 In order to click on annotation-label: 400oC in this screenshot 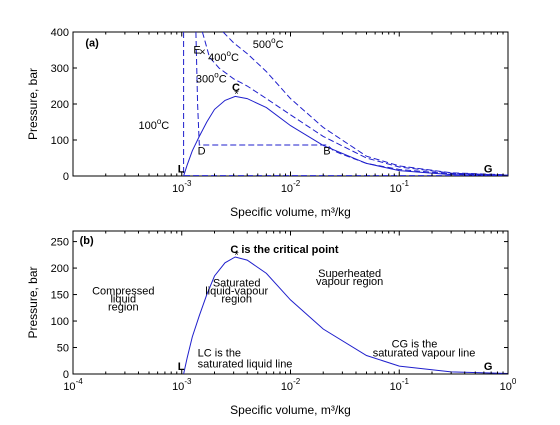, I will do `click(223, 56)`.